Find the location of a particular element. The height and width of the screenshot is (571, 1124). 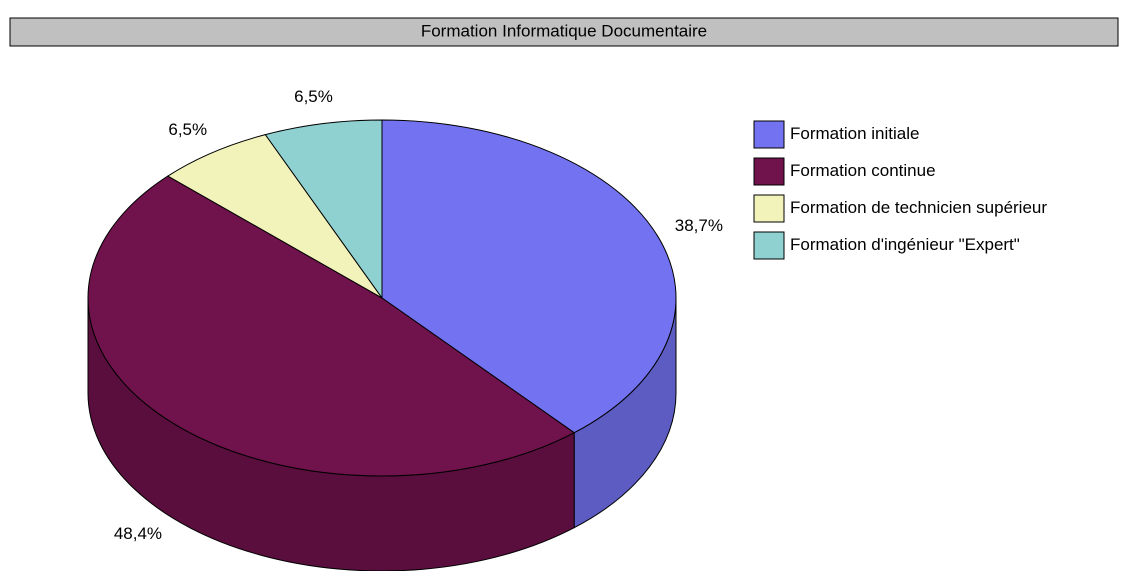

legend-label: Formation continue is located at coordinates (863, 170).